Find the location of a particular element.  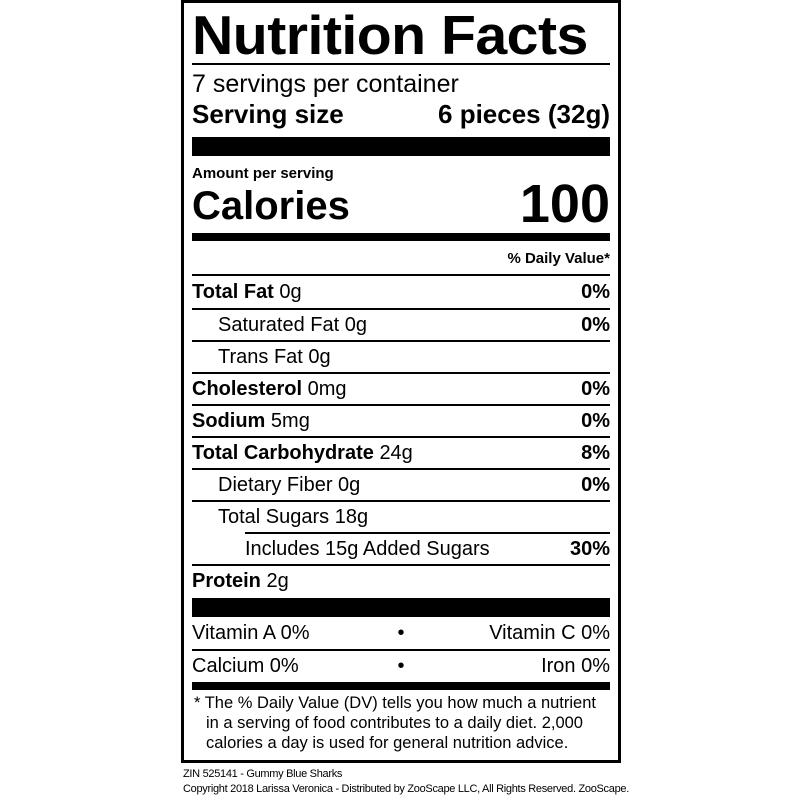

nutrient-name: Total Fat is located at coordinates (233, 291).